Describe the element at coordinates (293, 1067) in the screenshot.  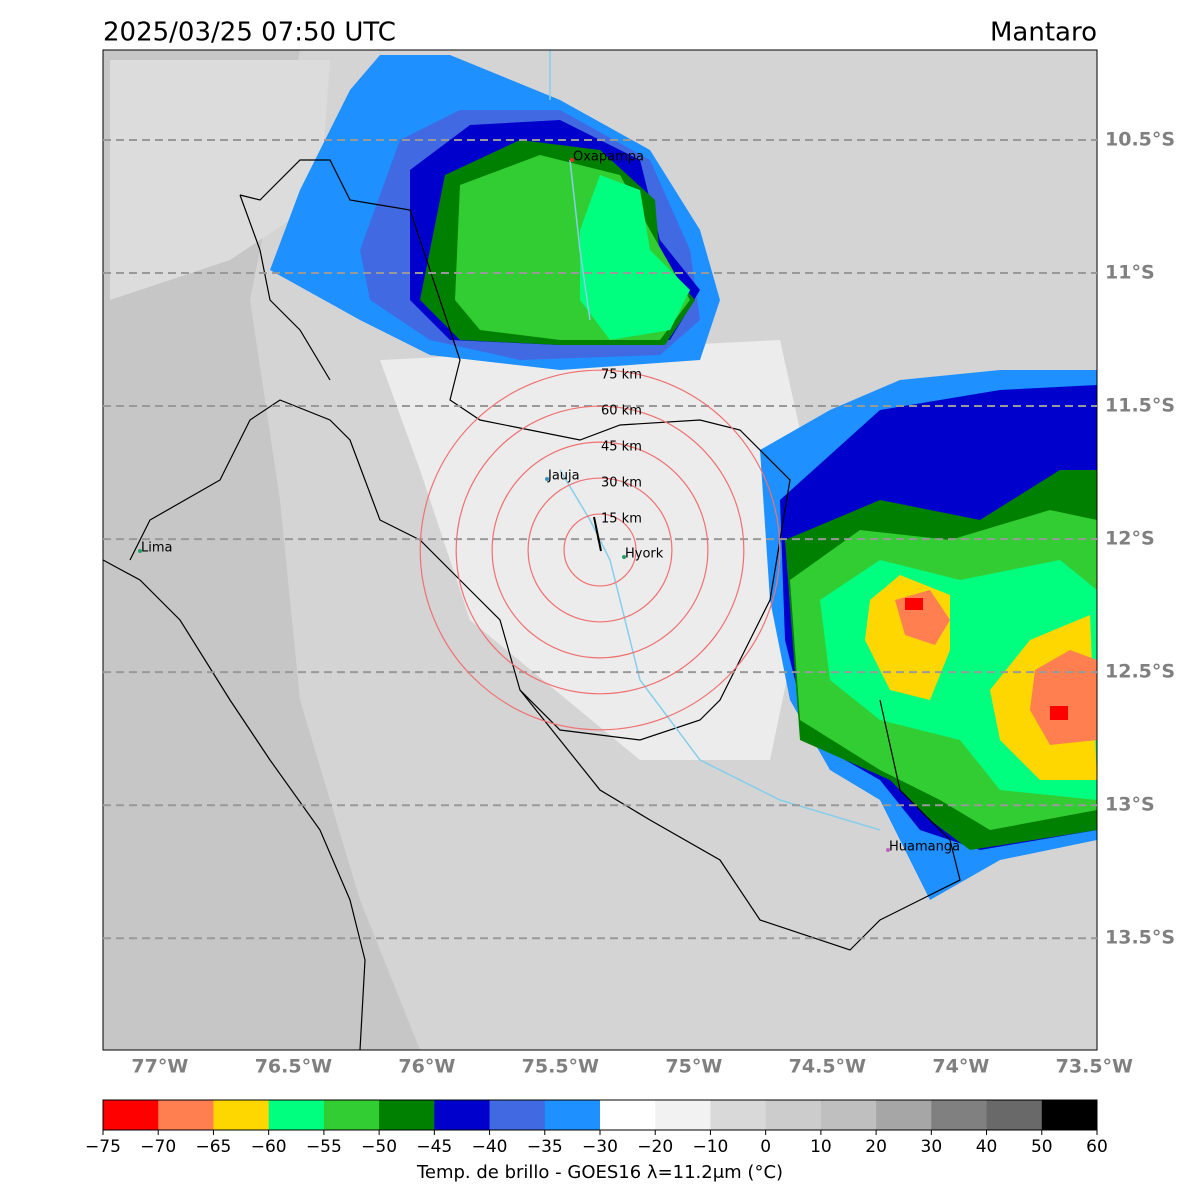
I see `lon-label: 76.5°W` at that location.